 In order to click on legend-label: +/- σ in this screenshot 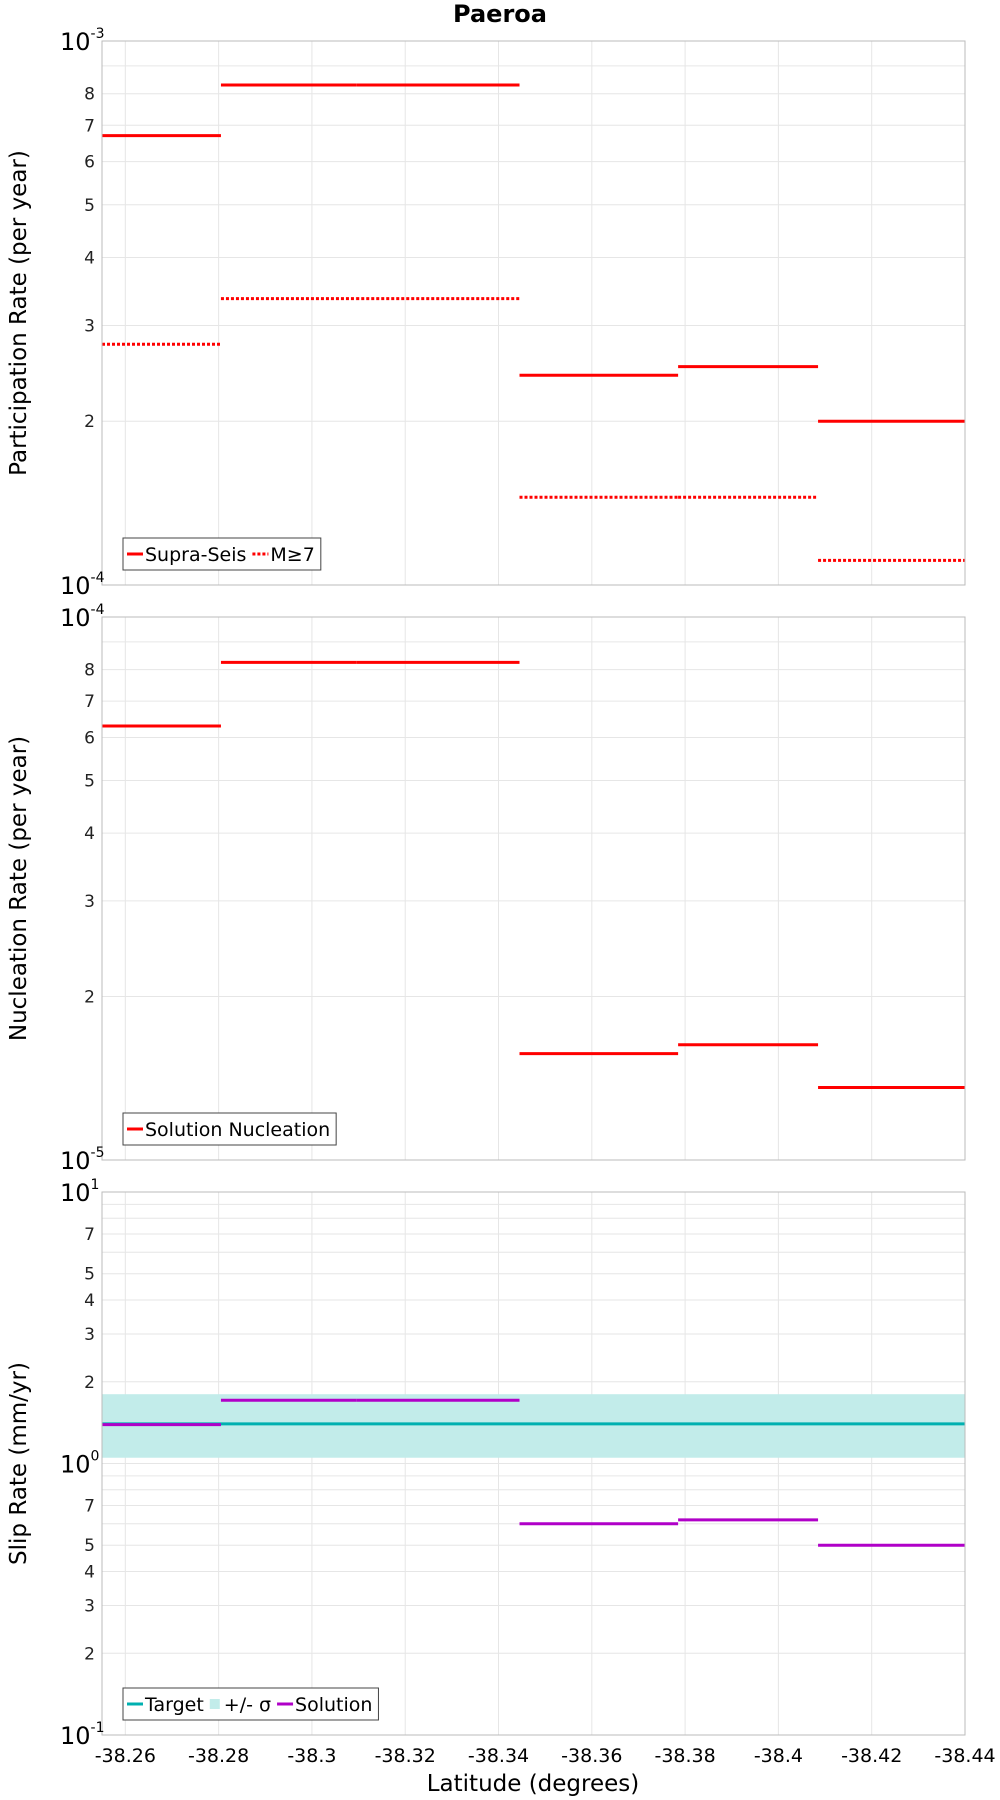, I will do `click(247, 1705)`.